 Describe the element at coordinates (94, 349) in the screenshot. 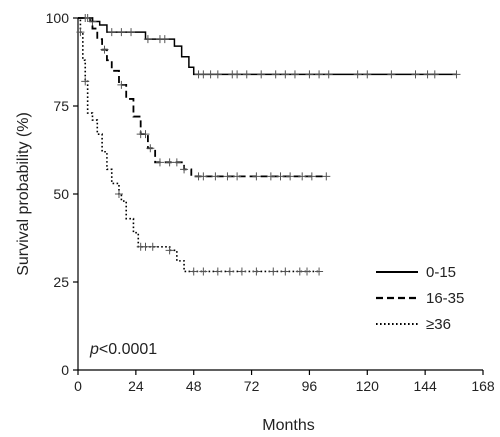

I see `p-value-symbol: p` at that location.